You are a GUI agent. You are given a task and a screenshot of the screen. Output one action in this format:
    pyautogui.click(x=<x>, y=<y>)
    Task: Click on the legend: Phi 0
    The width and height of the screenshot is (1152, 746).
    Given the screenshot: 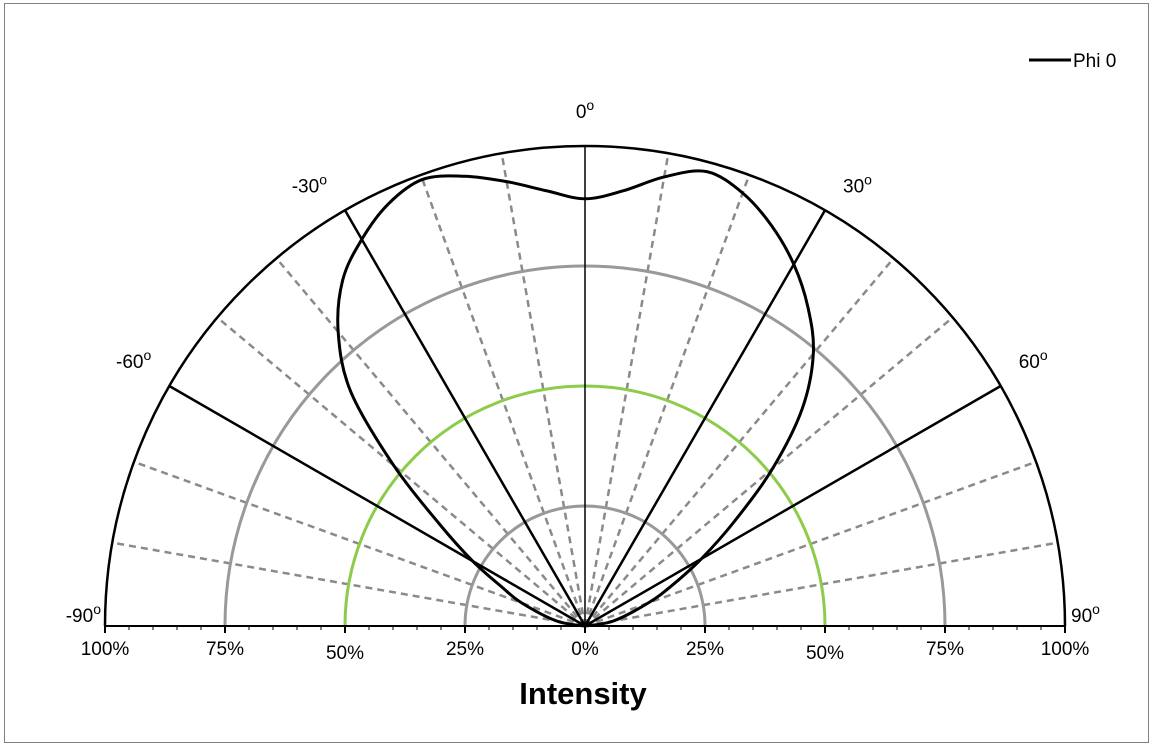 What is the action you would take?
    pyautogui.click(x=1072, y=61)
    